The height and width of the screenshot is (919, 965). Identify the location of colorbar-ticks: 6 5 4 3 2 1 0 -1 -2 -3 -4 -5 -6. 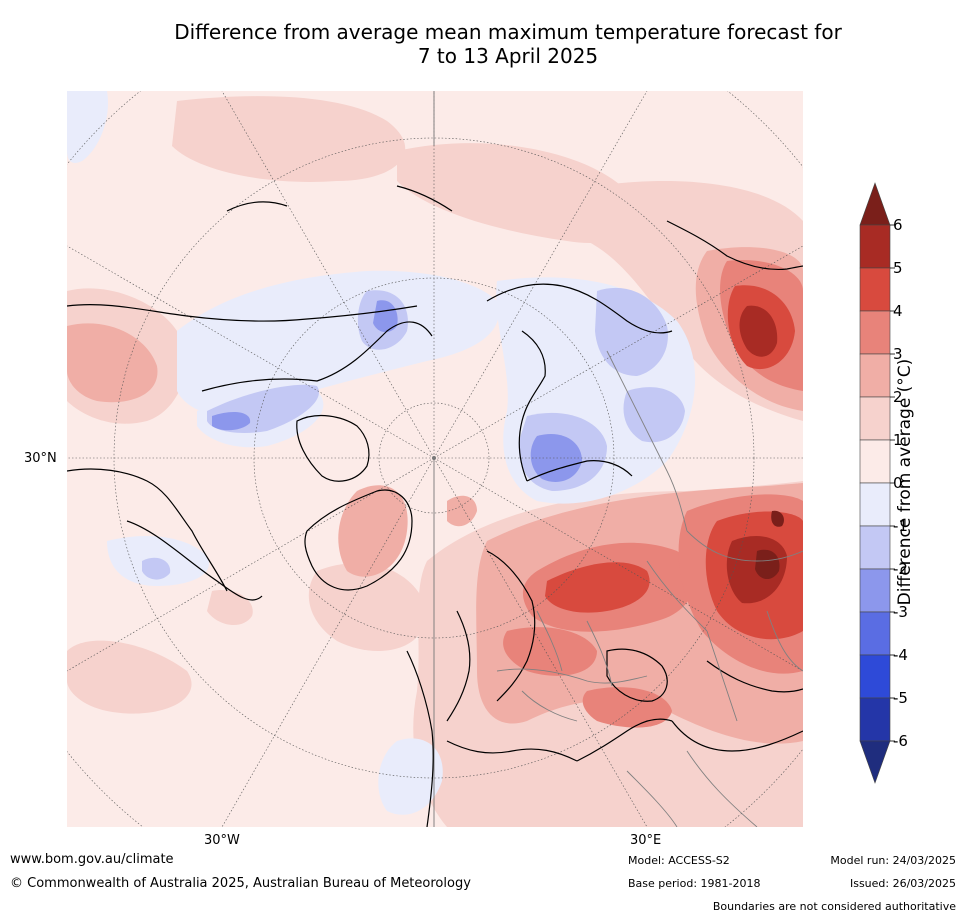
(899, 483).